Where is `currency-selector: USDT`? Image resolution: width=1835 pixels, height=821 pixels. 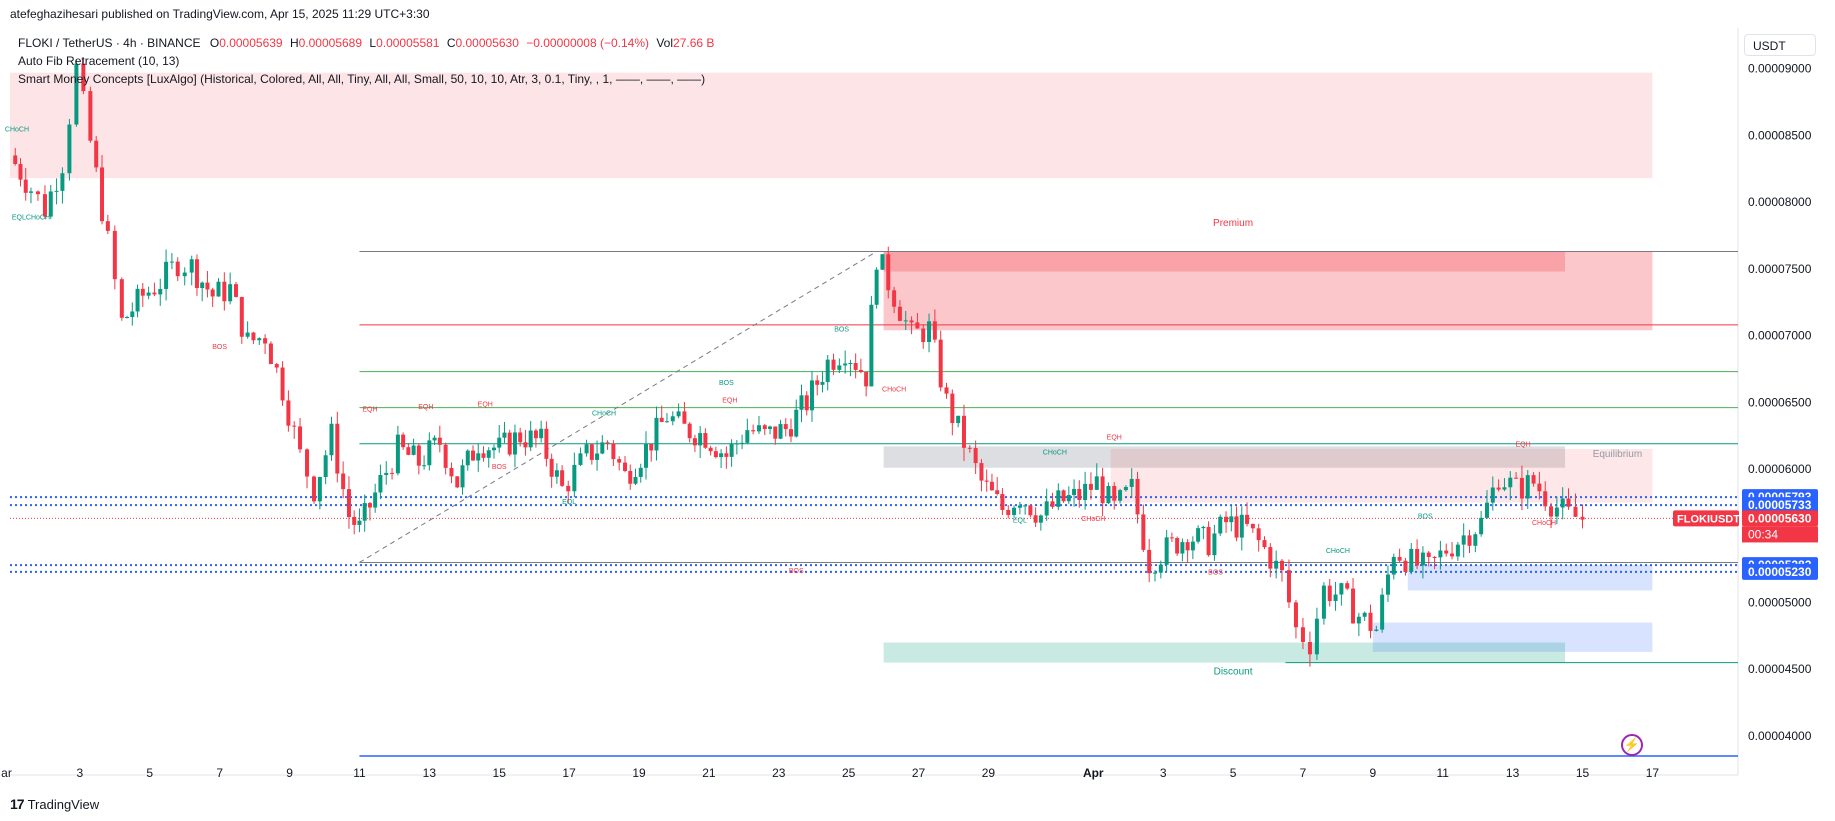
currency-selector: USDT is located at coordinates (1780, 45).